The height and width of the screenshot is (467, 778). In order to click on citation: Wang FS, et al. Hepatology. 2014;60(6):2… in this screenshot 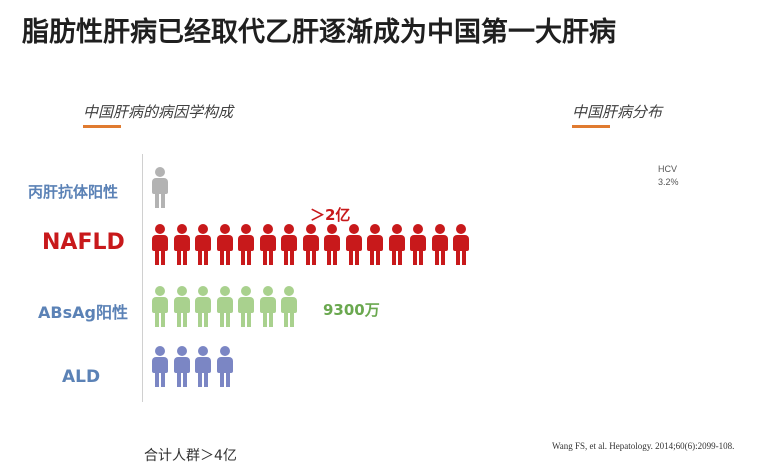, I will do `click(643, 446)`.